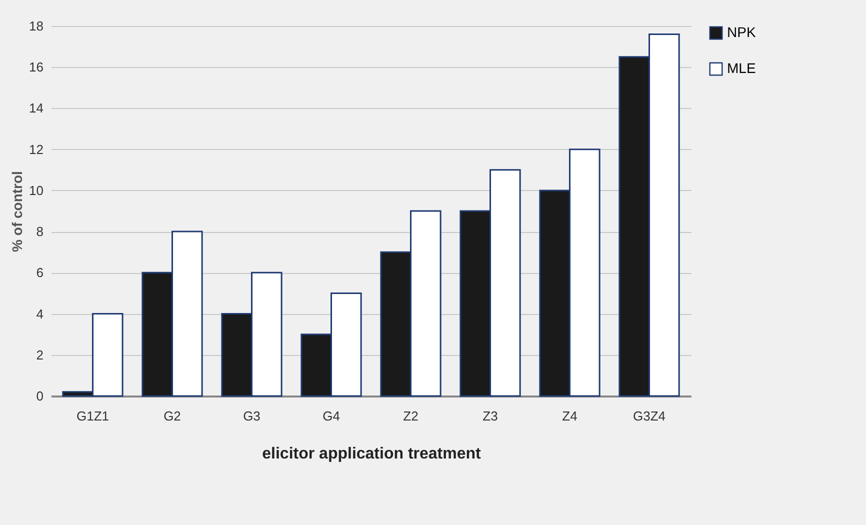 The image size is (866, 525). What do you see at coordinates (40, 232) in the screenshot?
I see `y-tick-label: 8` at bounding box center [40, 232].